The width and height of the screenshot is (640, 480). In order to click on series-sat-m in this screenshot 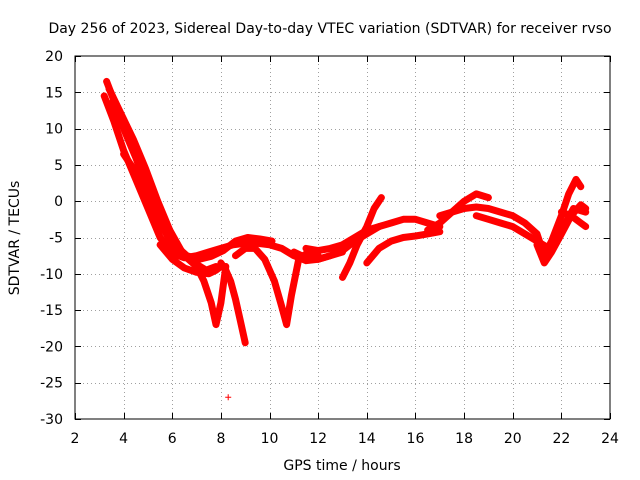, I will do `click(458, 212)`.